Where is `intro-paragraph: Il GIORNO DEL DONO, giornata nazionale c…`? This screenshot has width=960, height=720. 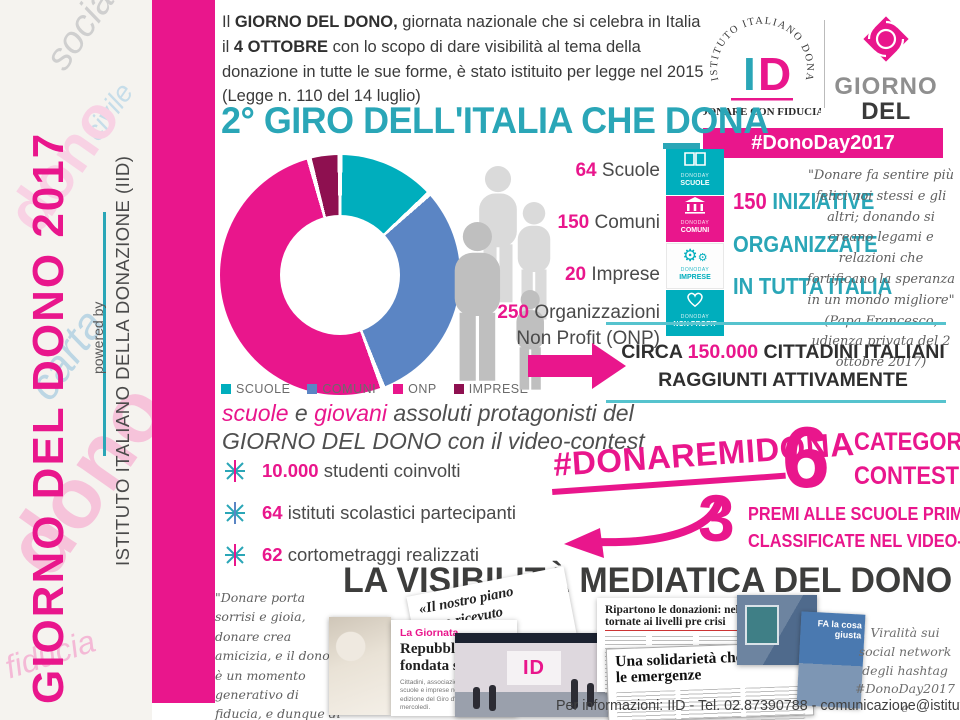 intro-paragraph: Il GIORNO DEL DONO, giornata nazionale c… is located at coordinates (465, 59).